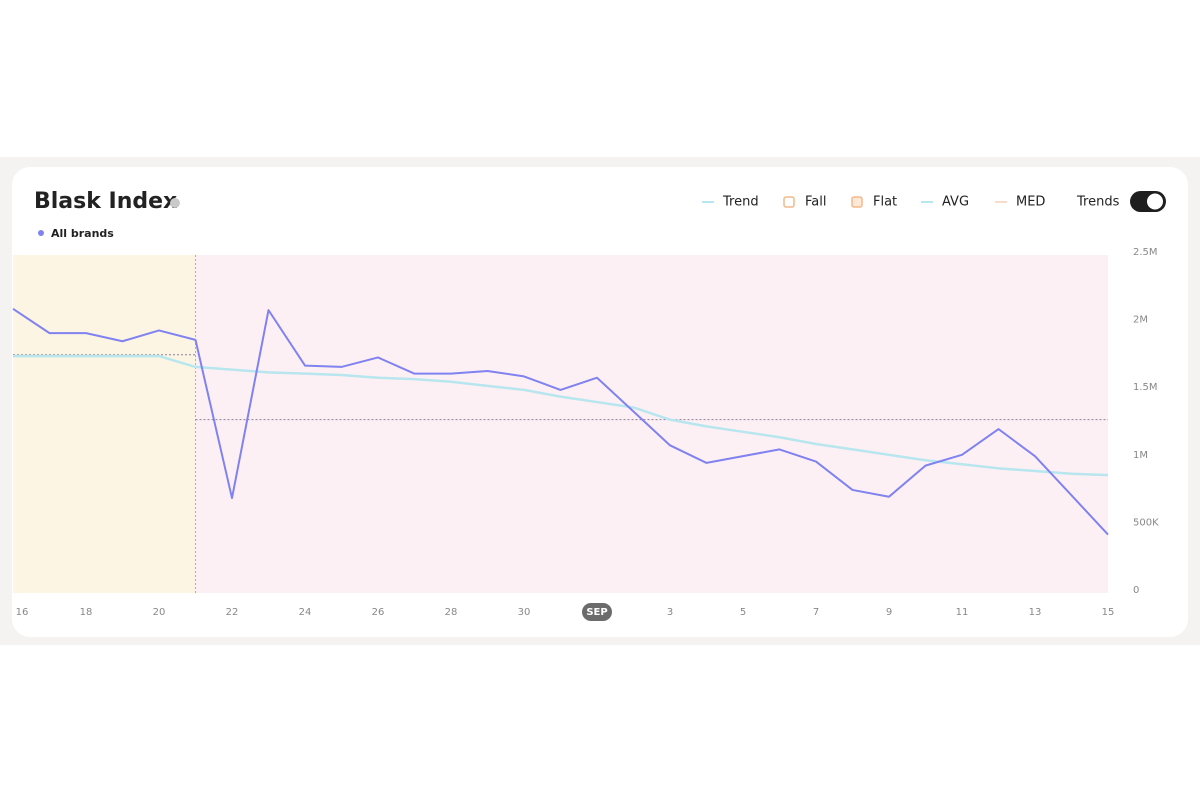  Describe the element at coordinates (378, 612) in the screenshot. I see `x-tick-label: 26` at that location.